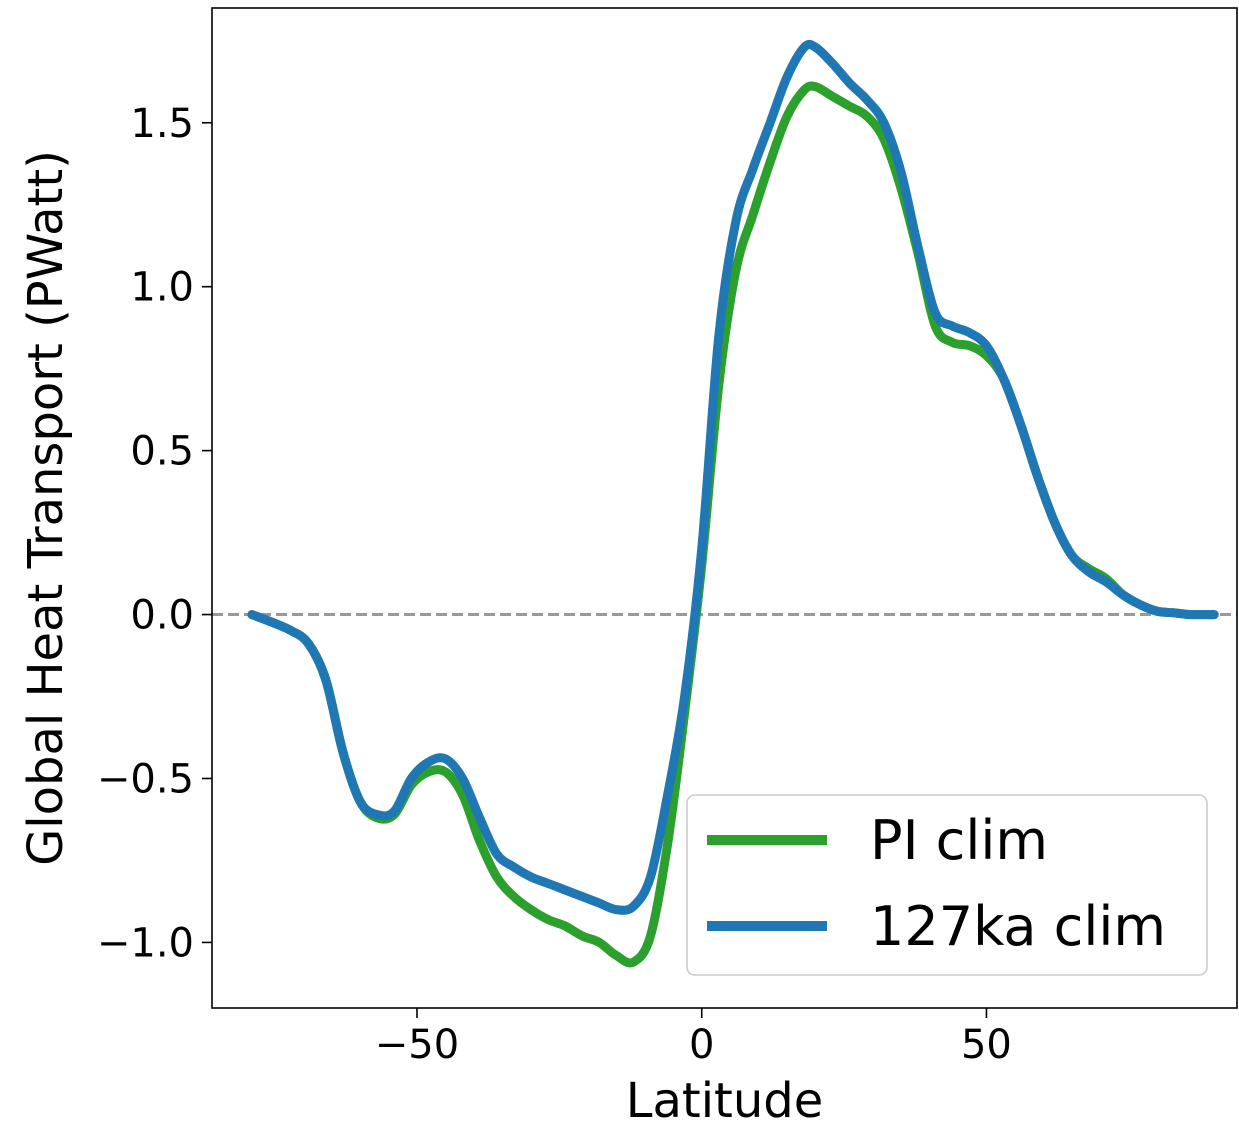 This screenshot has width=1239, height=1124. What do you see at coordinates (162, 124) in the screenshot?
I see `y-tick-label: 1.5` at bounding box center [162, 124].